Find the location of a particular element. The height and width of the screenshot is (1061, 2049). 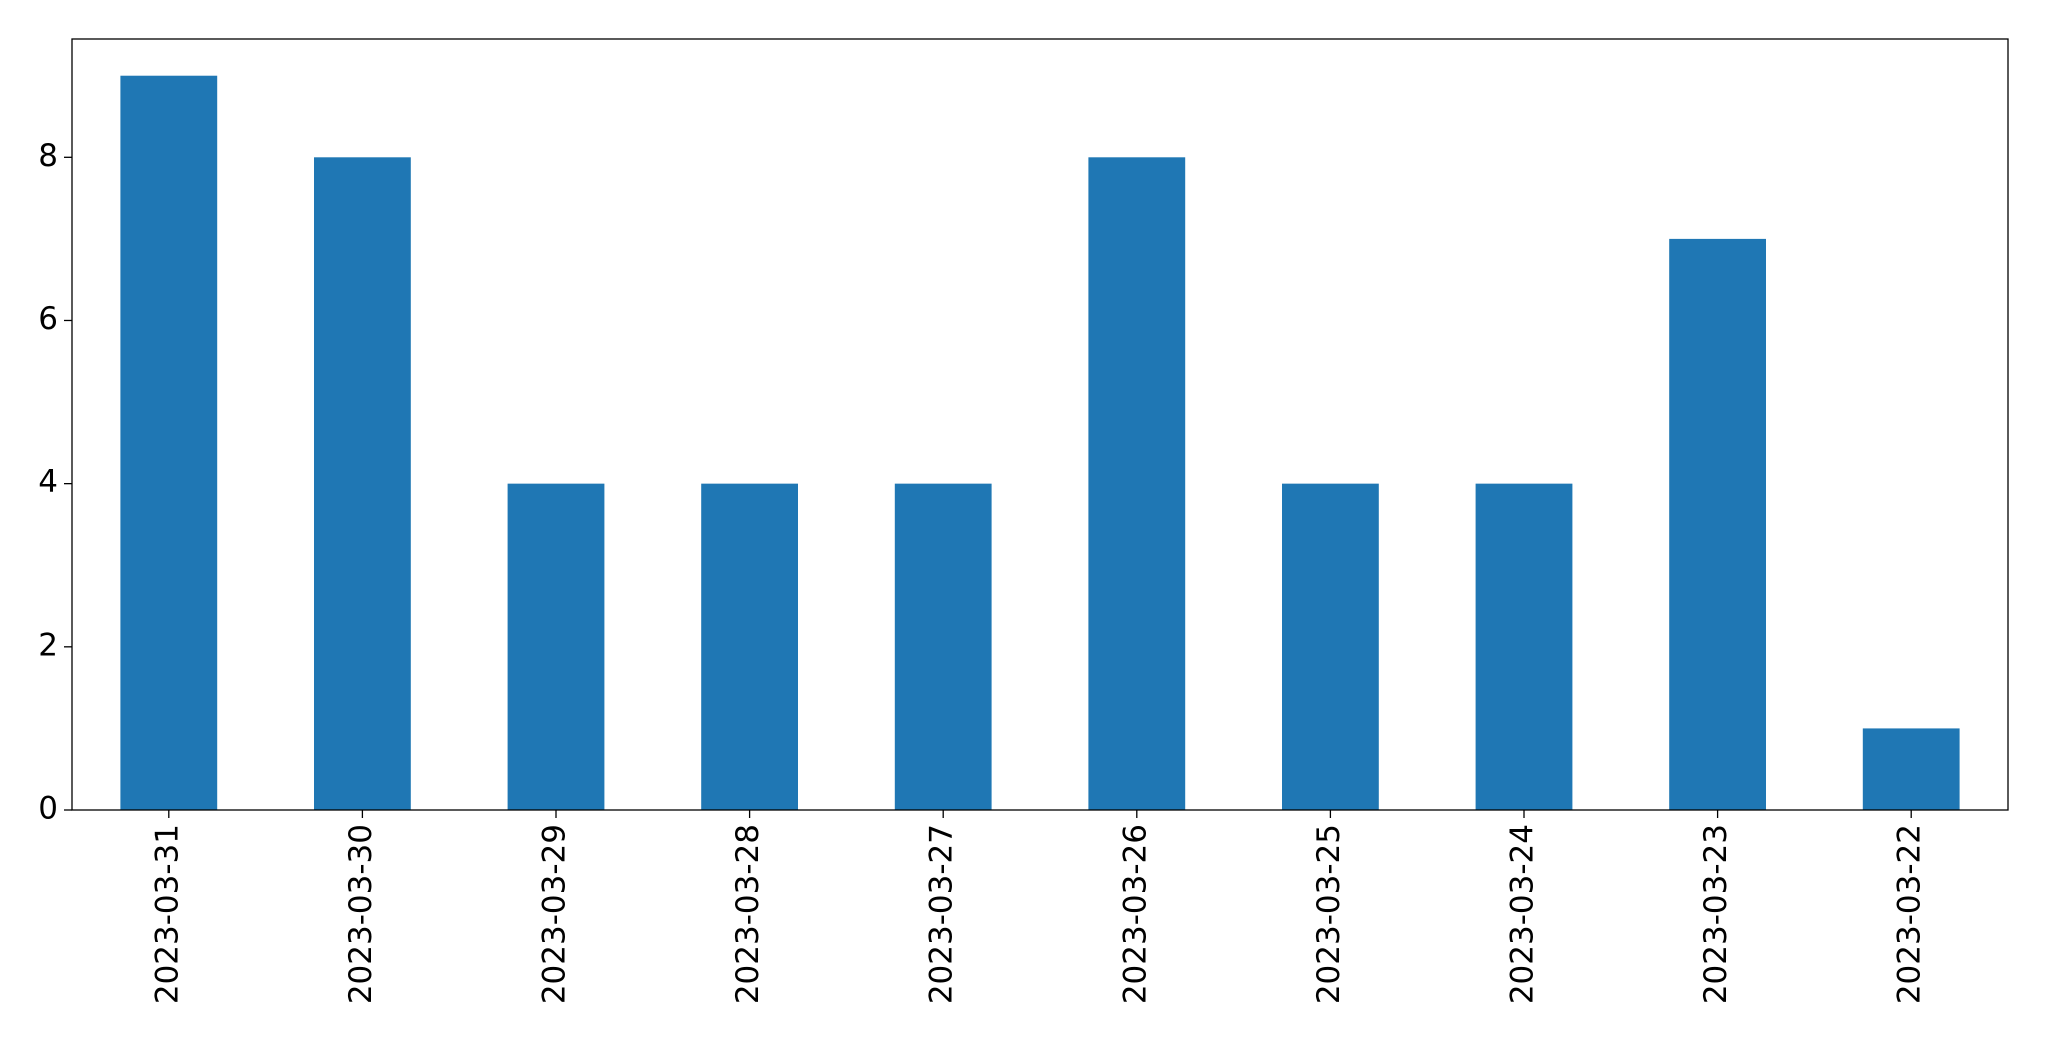

y-tick-label: 2 is located at coordinates (48, 645).